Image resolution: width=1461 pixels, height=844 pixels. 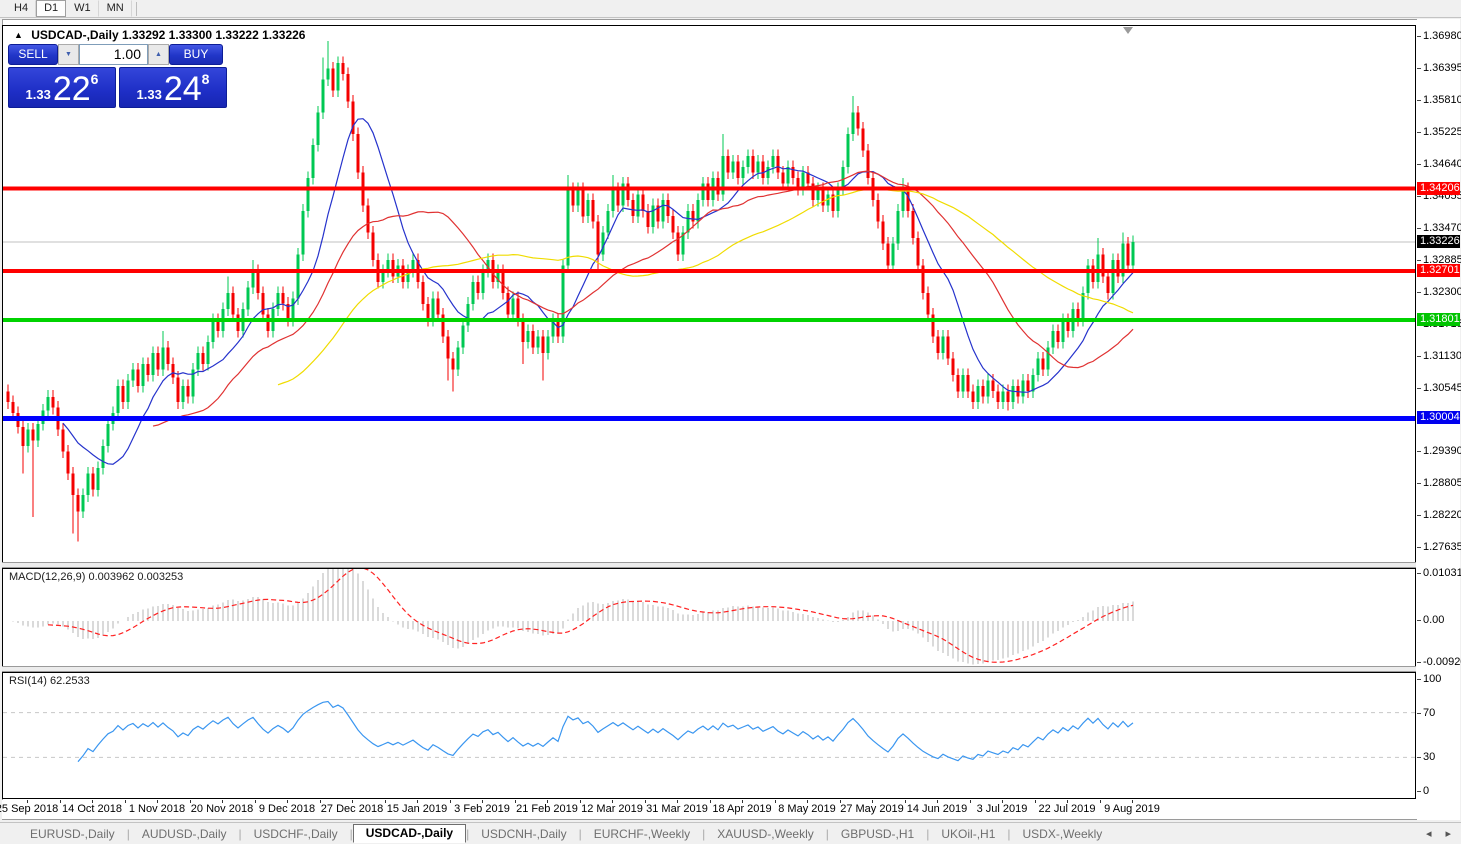 What do you see at coordinates (158, 54) in the screenshot?
I see `volume-increase-button: ▲` at bounding box center [158, 54].